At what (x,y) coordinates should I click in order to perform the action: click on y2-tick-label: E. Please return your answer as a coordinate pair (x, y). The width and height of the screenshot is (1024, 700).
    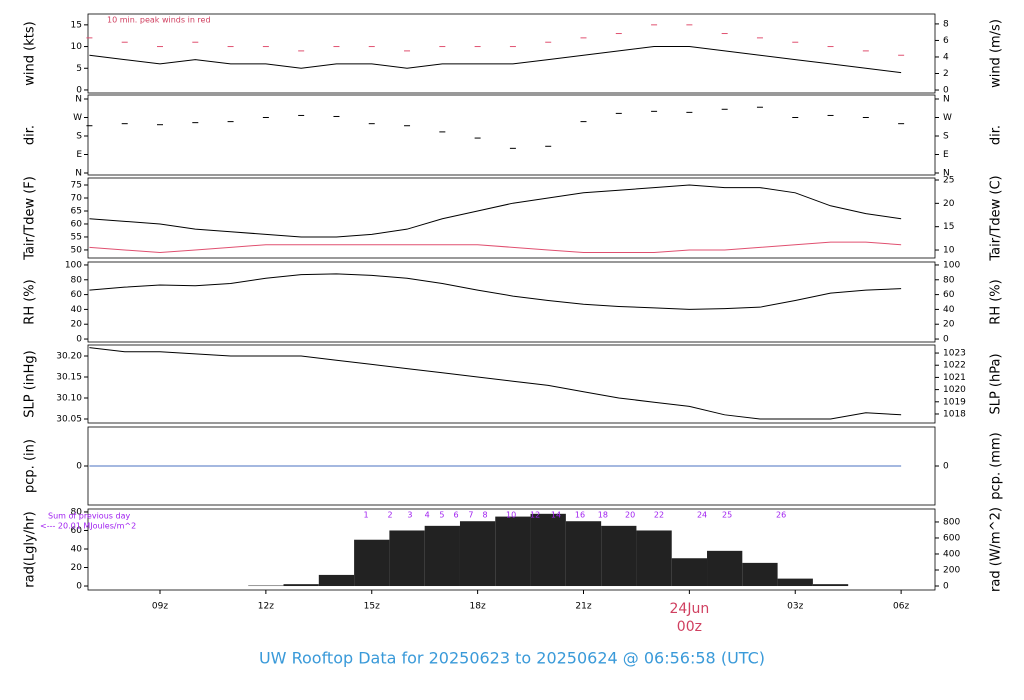
    Looking at the image, I should click on (946, 155).